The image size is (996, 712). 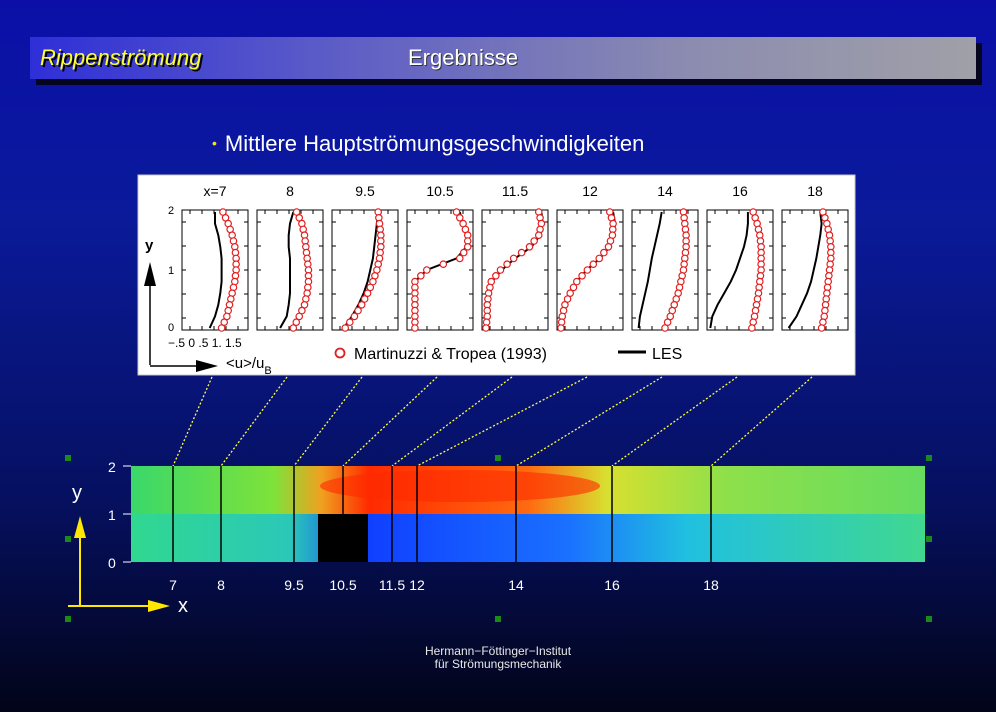 I want to click on profile-y-tick-2: 2, so click(x=171, y=211).